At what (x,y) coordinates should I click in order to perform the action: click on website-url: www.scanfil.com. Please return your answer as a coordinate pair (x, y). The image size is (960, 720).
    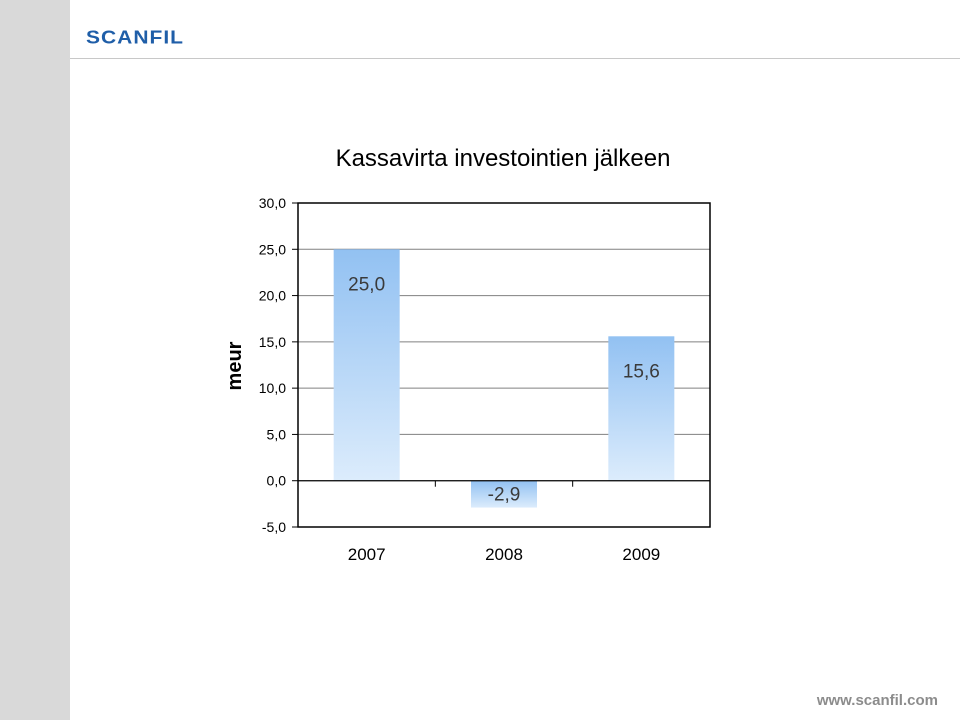
    Looking at the image, I should click on (877, 700).